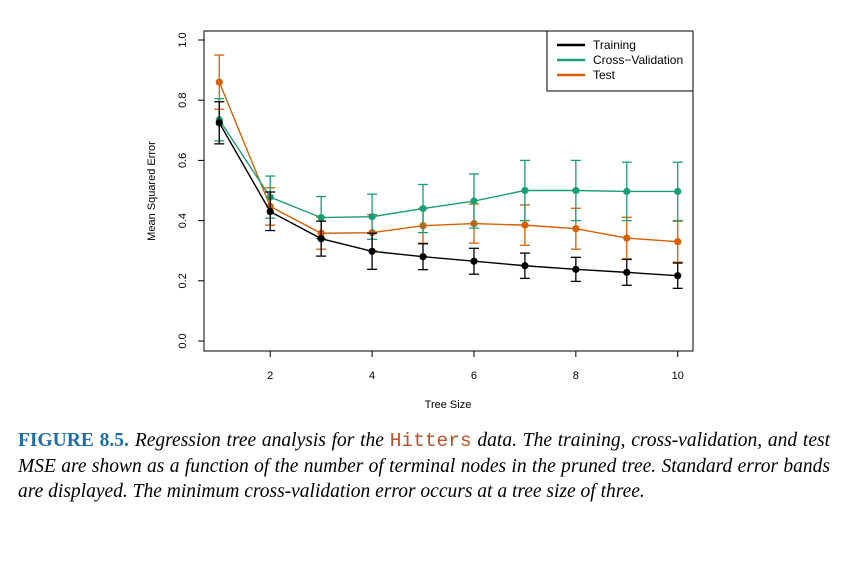 The height and width of the screenshot is (562, 860). What do you see at coordinates (183, 340) in the screenshot?
I see `y-tick-label: 0.0` at bounding box center [183, 340].